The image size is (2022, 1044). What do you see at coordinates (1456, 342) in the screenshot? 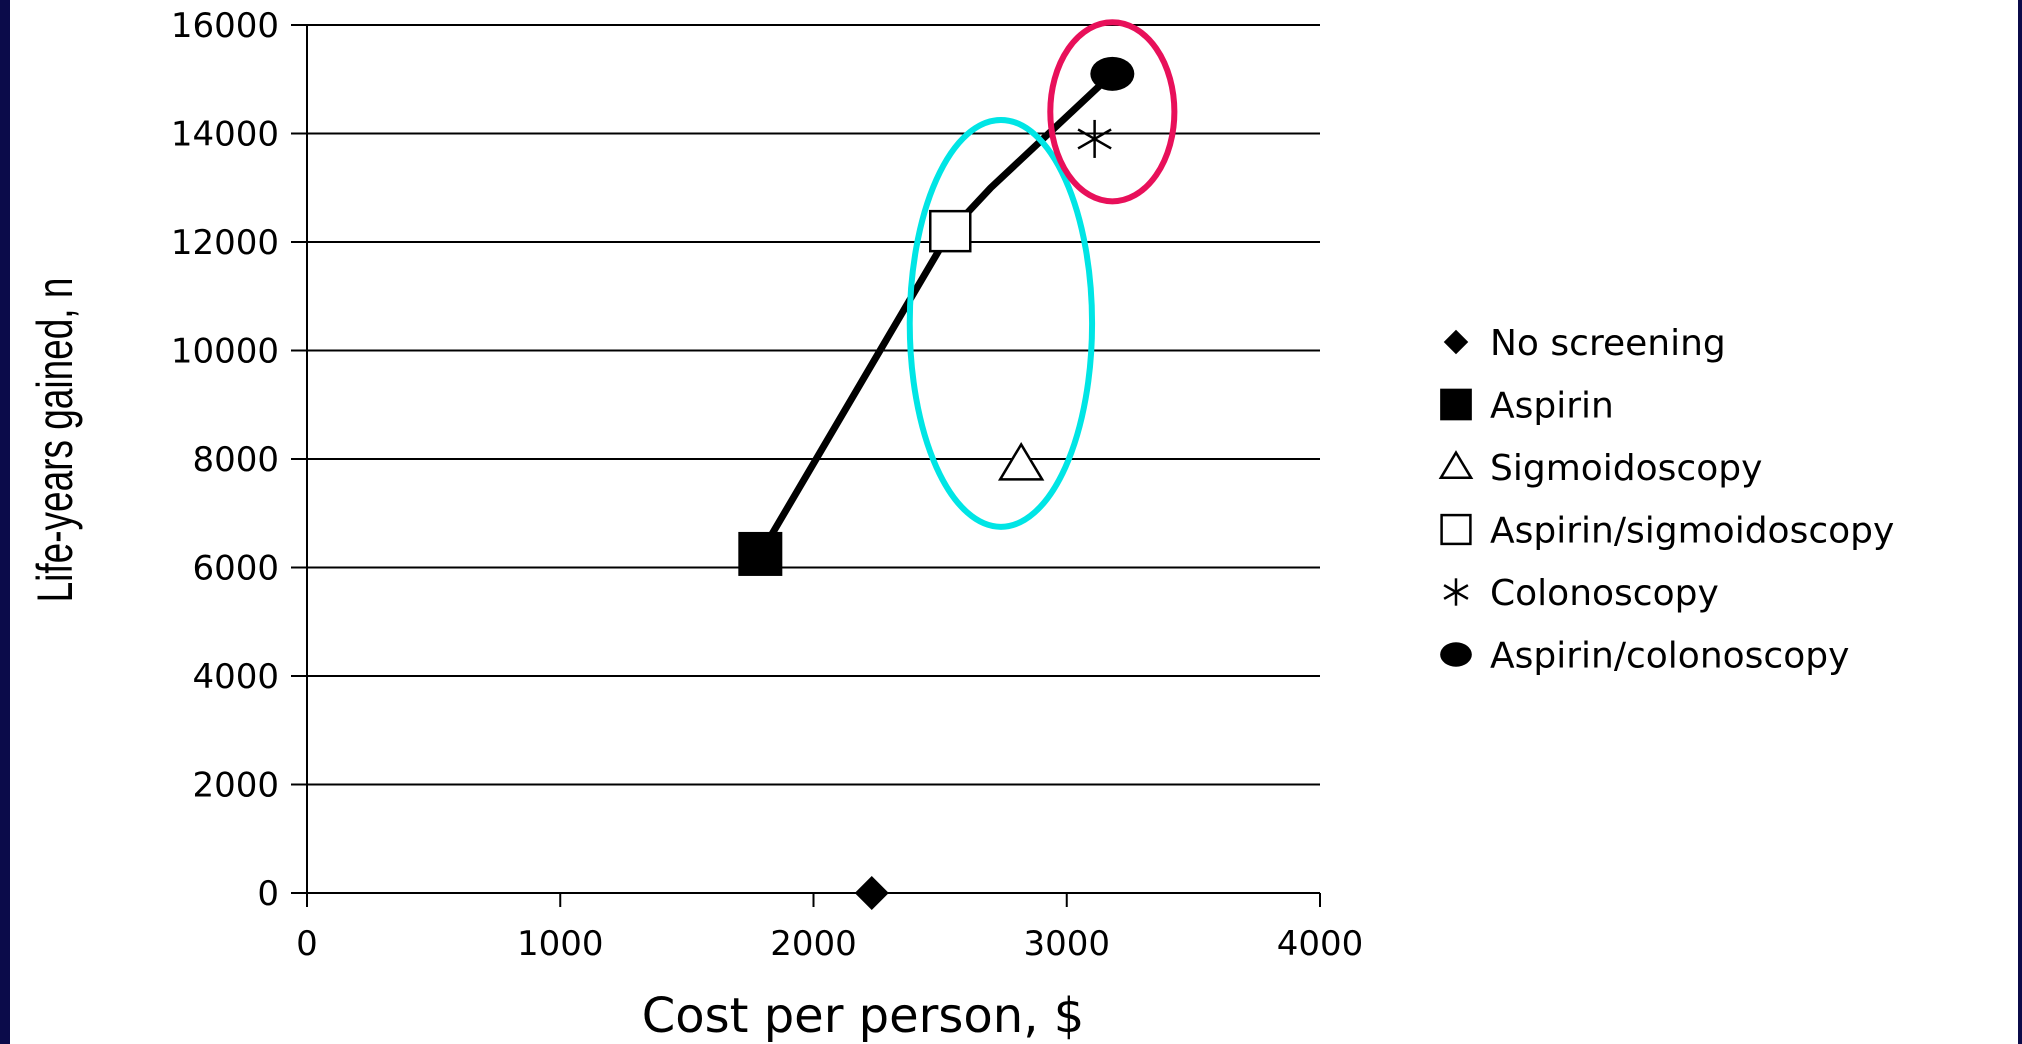
I see `legend-marker-no-screening` at bounding box center [1456, 342].